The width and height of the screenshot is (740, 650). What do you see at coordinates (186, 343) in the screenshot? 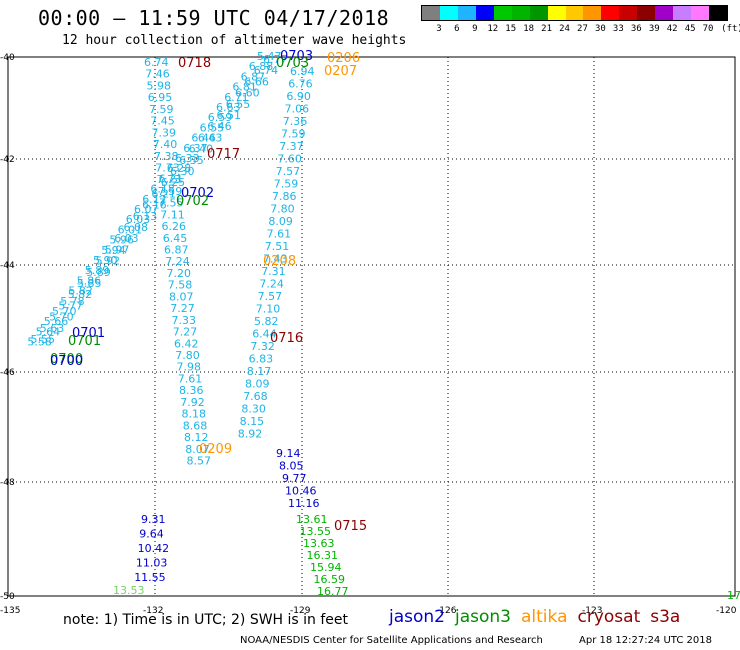
I see `swh-value: 6.42` at bounding box center [186, 343].